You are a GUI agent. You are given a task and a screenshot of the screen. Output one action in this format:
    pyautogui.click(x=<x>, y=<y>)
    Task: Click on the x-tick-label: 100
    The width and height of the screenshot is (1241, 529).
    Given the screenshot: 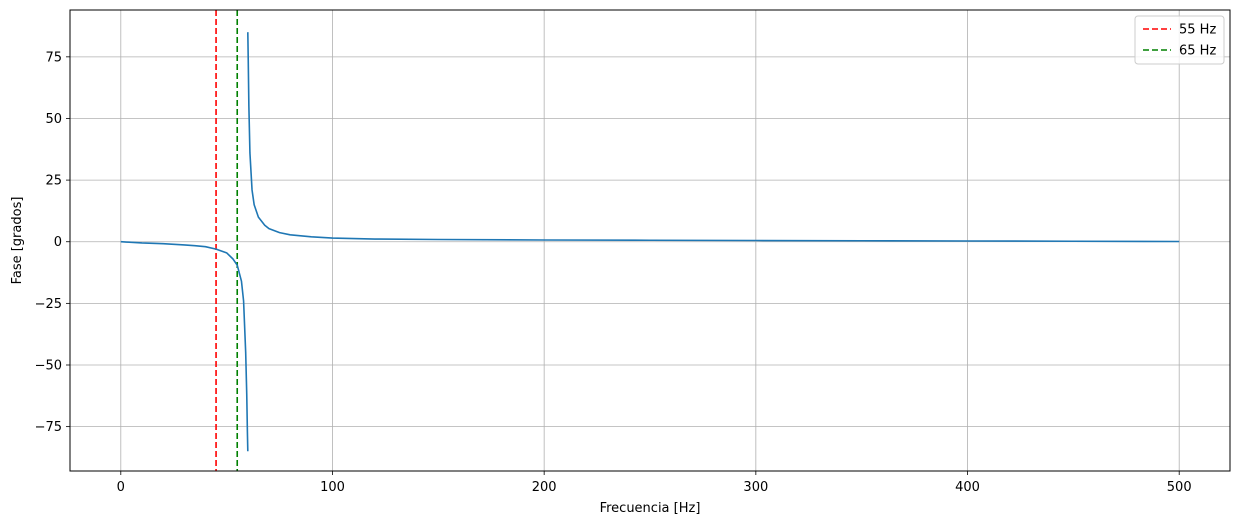 What is the action you would take?
    pyautogui.click(x=332, y=487)
    